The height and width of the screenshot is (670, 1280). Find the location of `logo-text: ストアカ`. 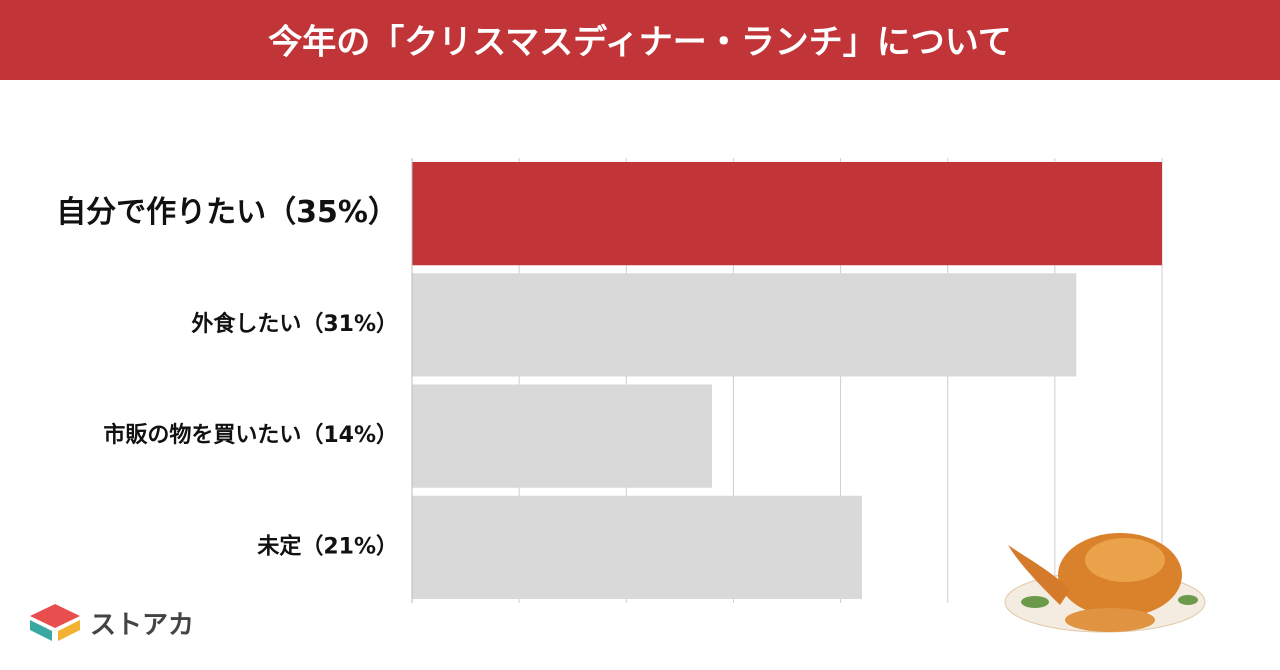

logo-text: ストアカ is located at coordinates (142, 626).